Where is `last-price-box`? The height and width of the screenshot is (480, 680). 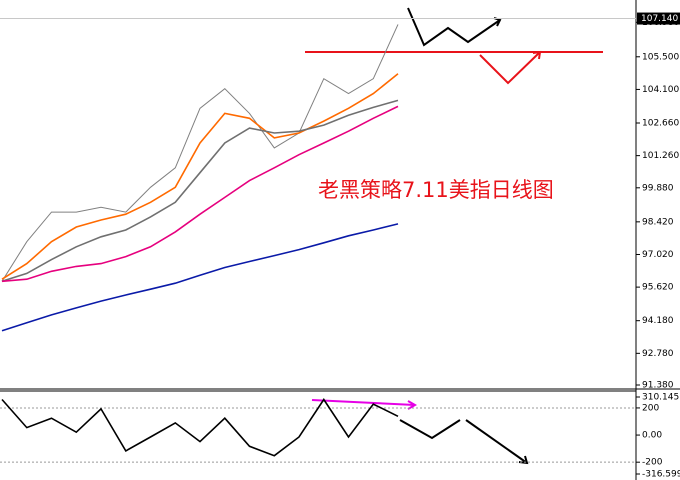 last-price-box is located at coordinates (658, 18).